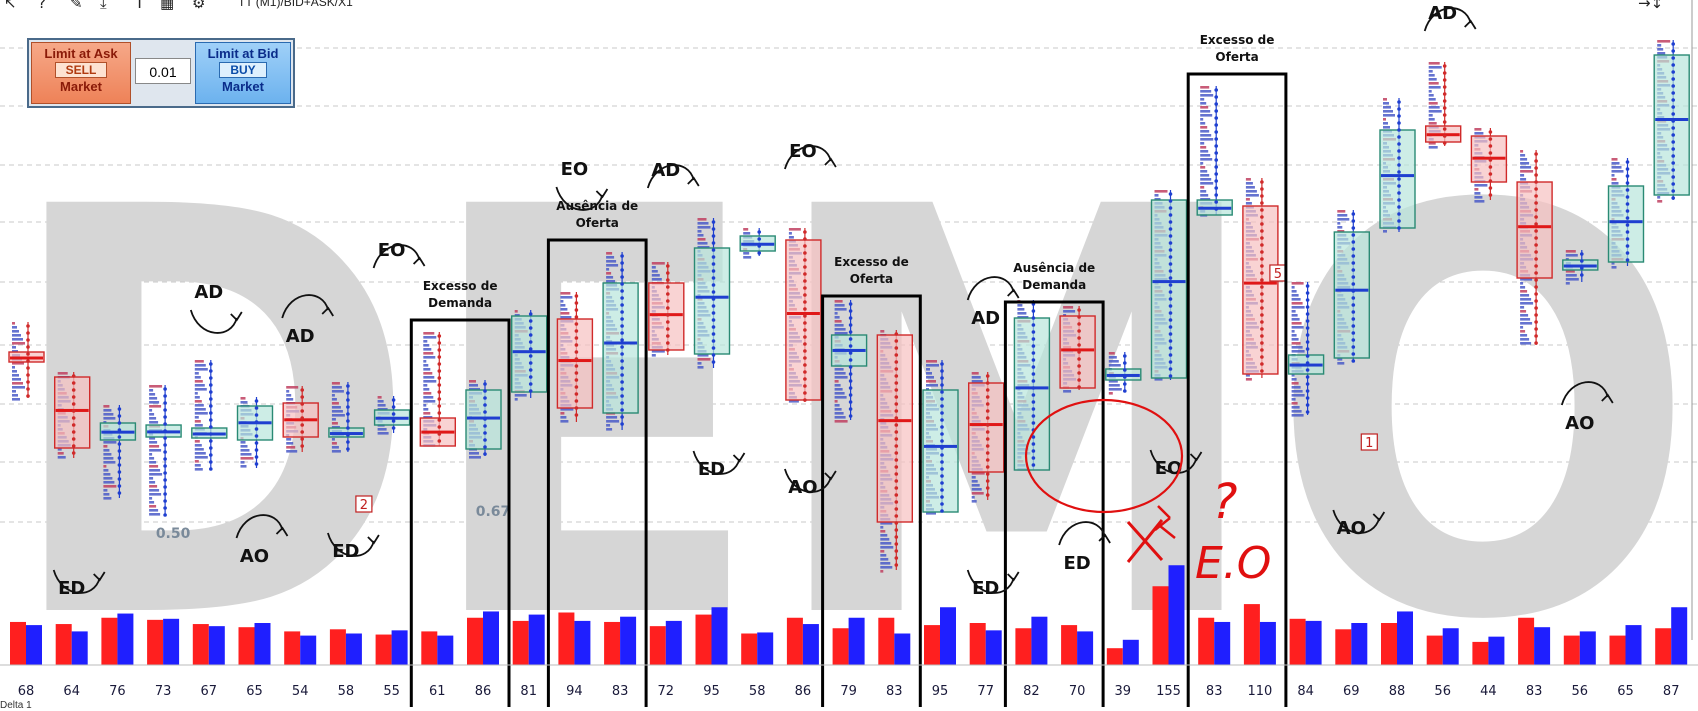 This screenshot has width=1698, height=711. I want to click on draw-icon: ✎, so click(76, 6).